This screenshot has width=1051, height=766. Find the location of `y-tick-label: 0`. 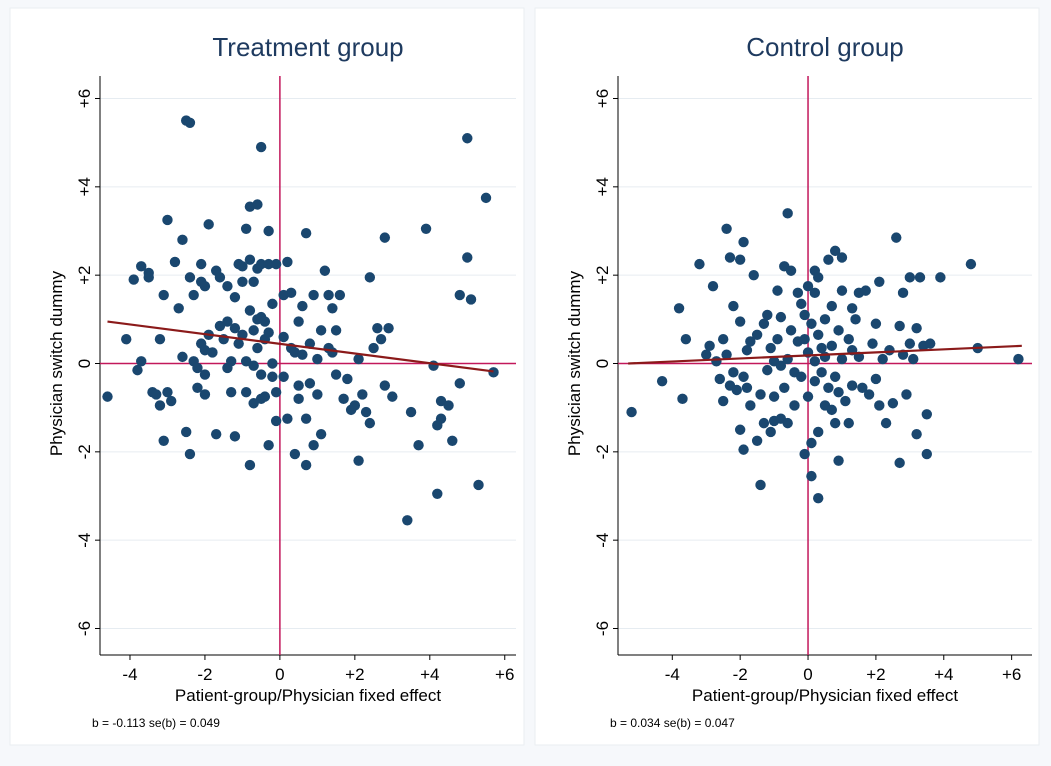

y-tick-label: 0 is located at coordinates (602, 363).